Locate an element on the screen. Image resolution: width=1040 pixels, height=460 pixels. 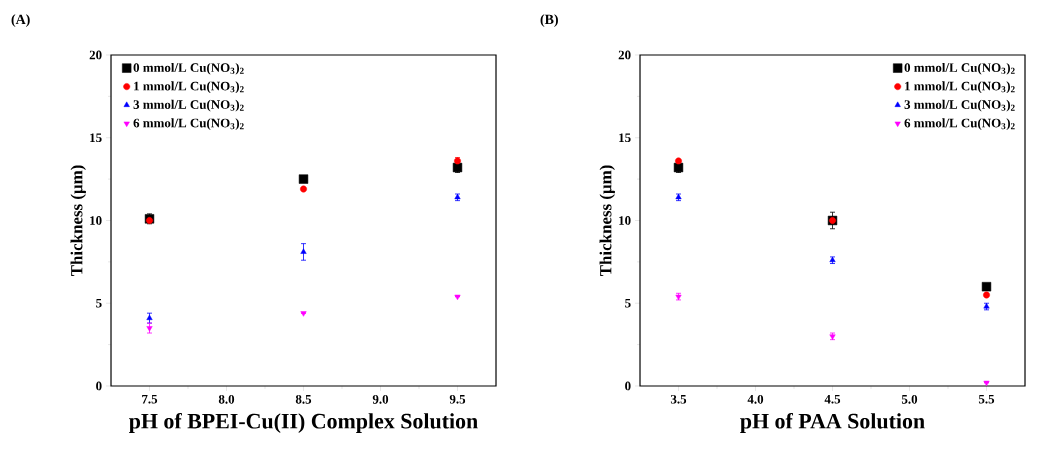
x-tick-label: 8.0 is located at coordinates (226, 399).